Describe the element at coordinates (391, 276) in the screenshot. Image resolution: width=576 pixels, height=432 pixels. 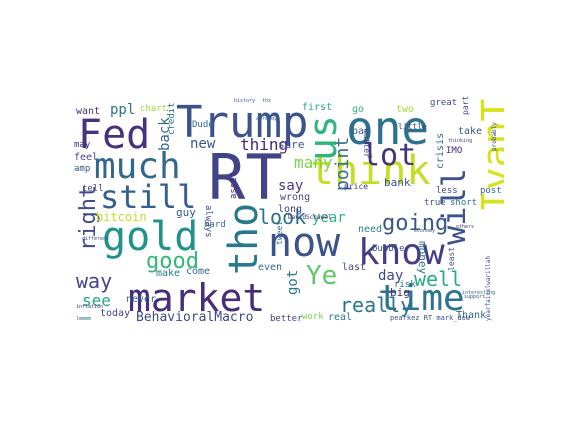
I see `word: day` at that location.